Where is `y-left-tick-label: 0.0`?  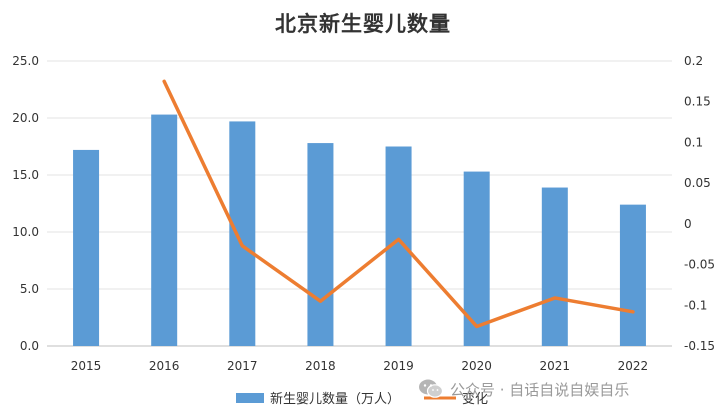
y-left-tick-label: 0.0 is located at coordinates (29, 346).